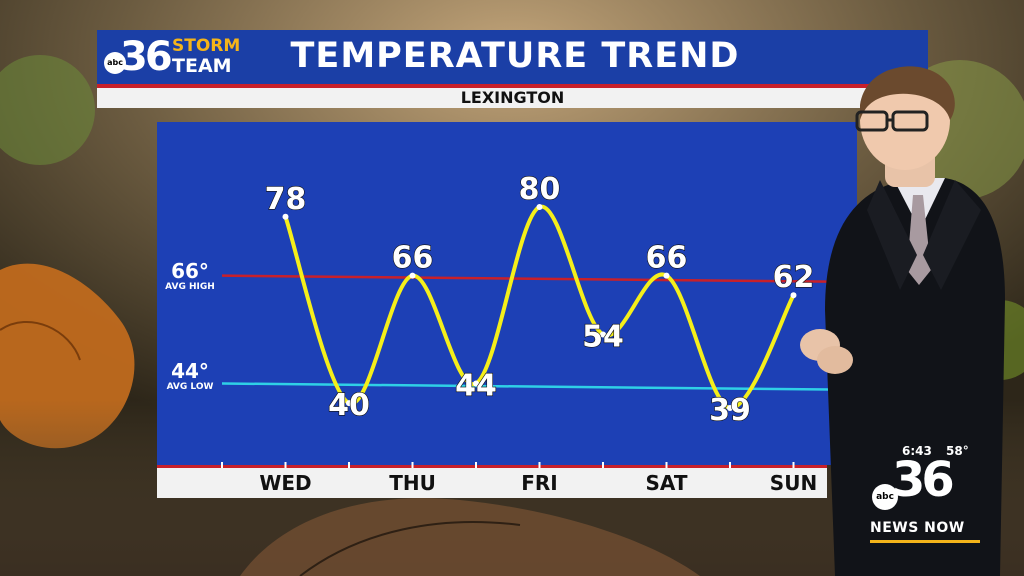 Image resolution: width=1024 pixels, height=576 pixels. I want to click on x-axis-day-label: SAT, so click(667, 483).